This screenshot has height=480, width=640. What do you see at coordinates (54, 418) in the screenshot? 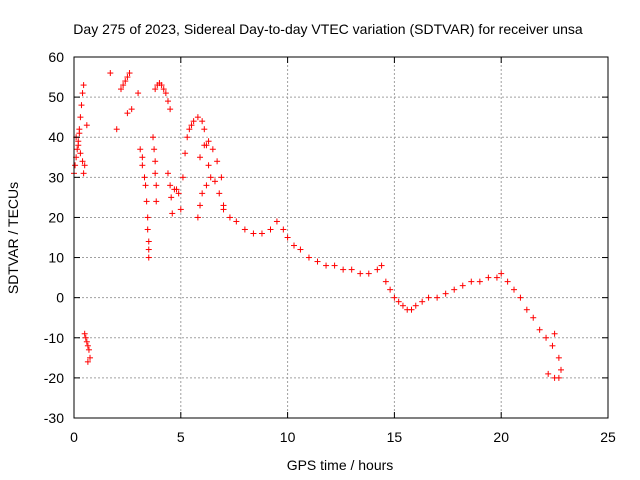
I see `y-tick-label: -30` at bounding box center [54, 418].